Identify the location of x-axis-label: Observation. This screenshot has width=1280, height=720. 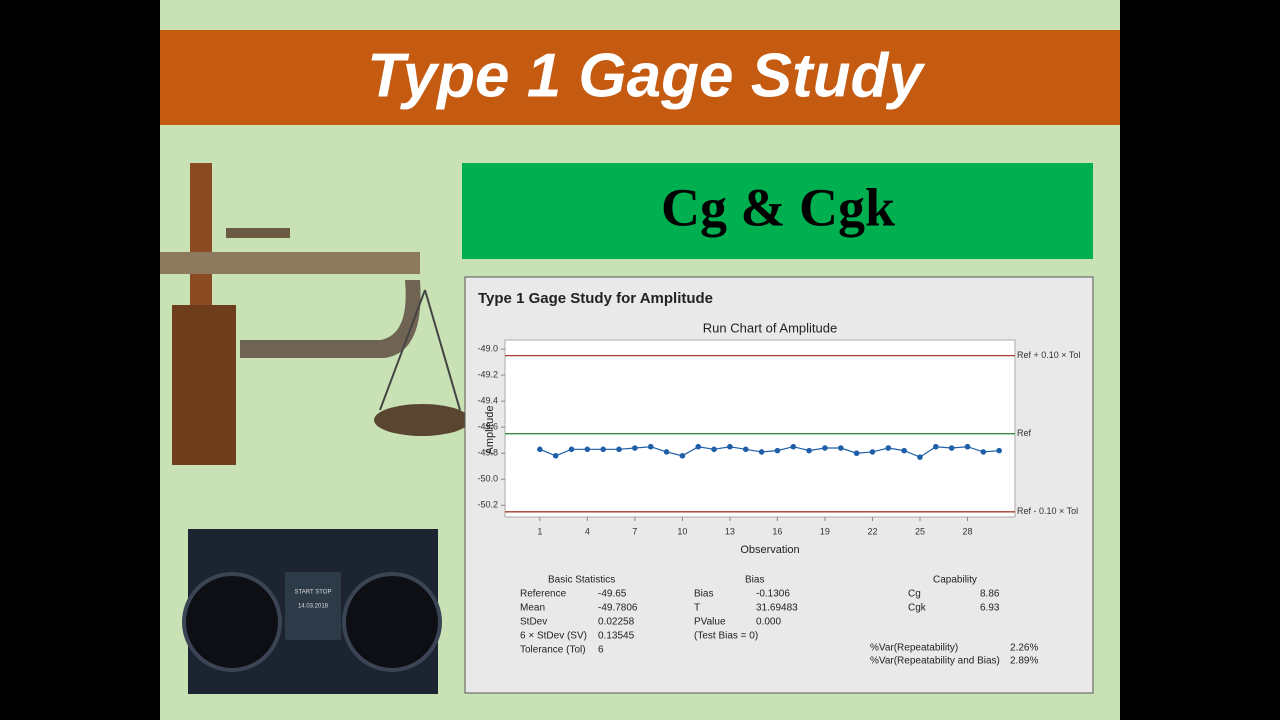
(769, 550).